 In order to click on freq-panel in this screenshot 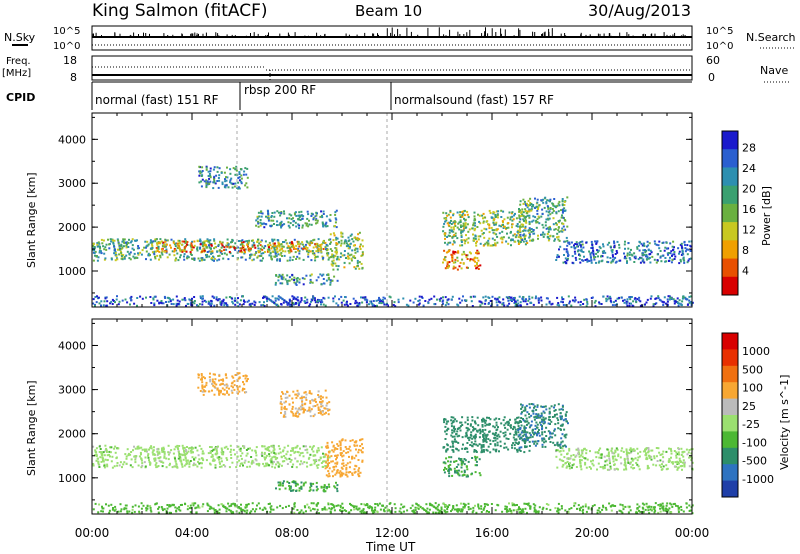, I will do `click(392, 68)`.